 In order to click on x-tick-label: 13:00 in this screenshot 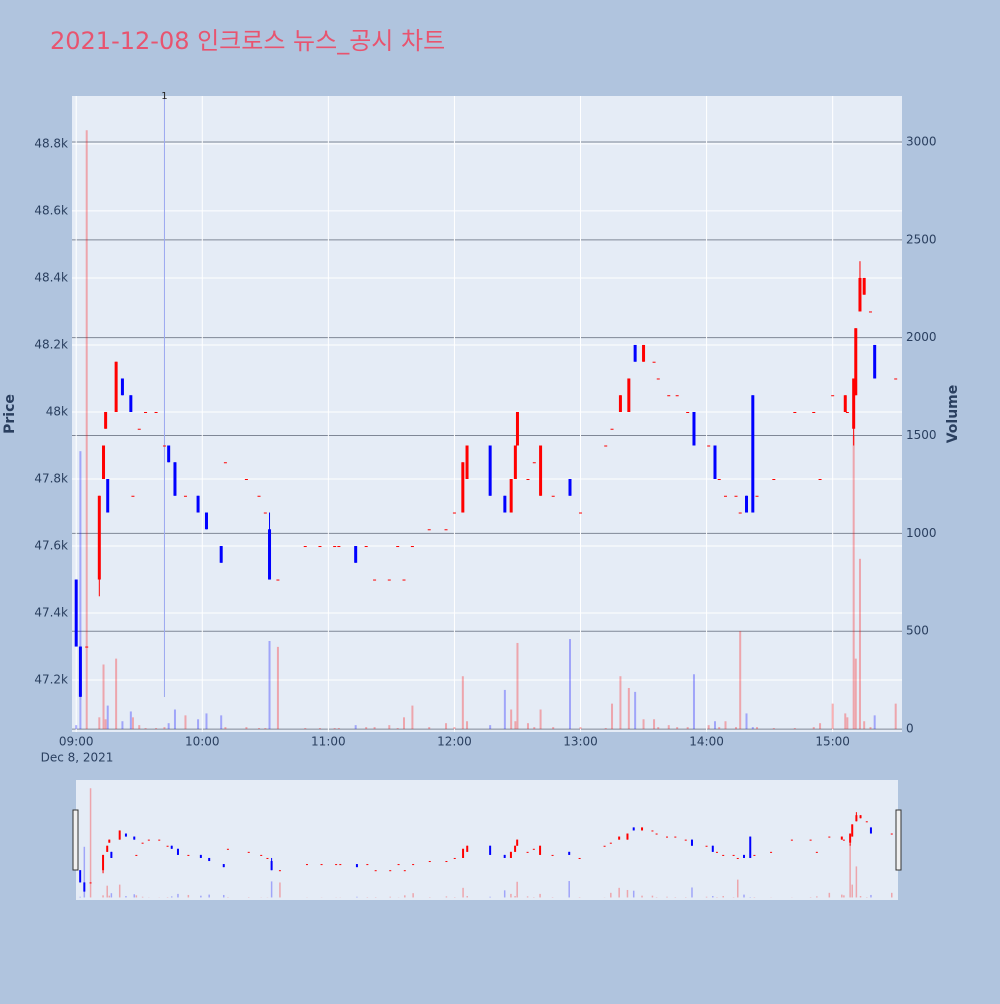, I will do `click(580, 742)`.